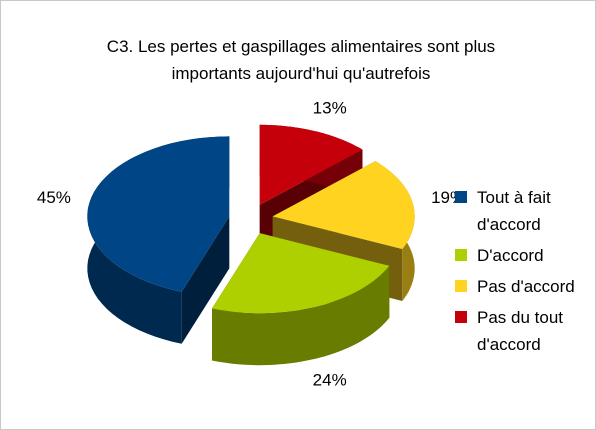 The height and width of the screenshot is (430, 596). I want to click on legend-item: D'accord, so click(523, 255).